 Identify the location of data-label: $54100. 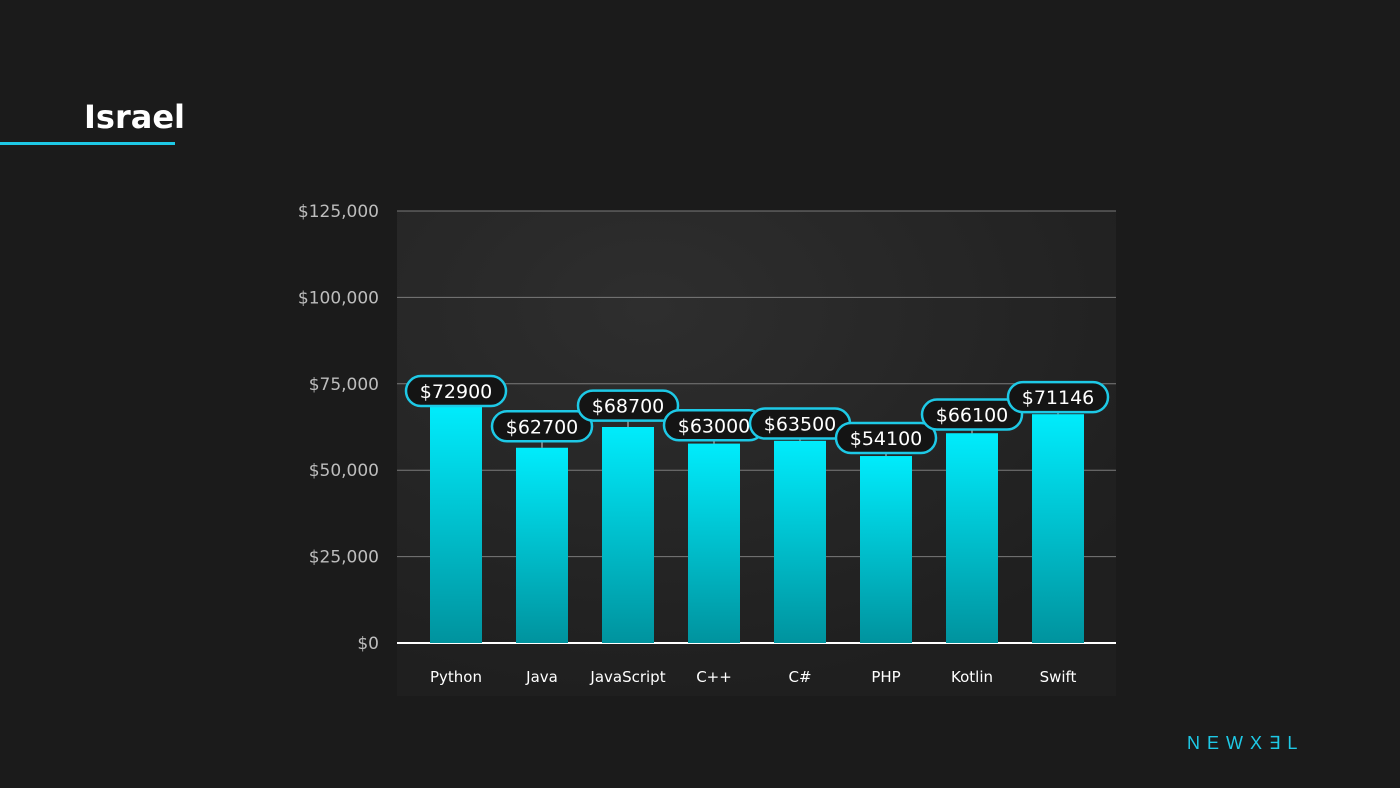
(886, 439).